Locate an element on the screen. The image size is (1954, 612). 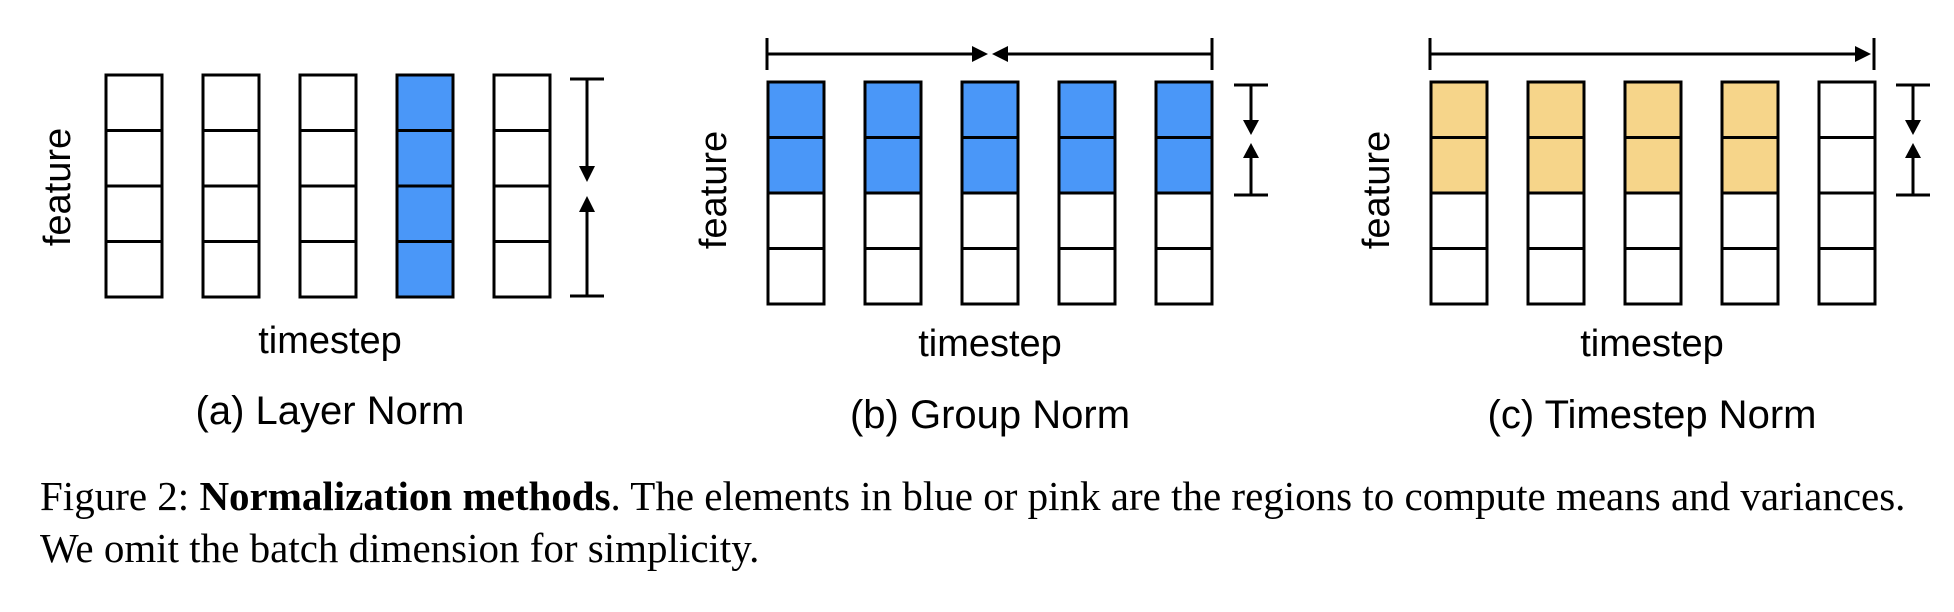
cell-t1-f2 is located at coordinates (134, 158).